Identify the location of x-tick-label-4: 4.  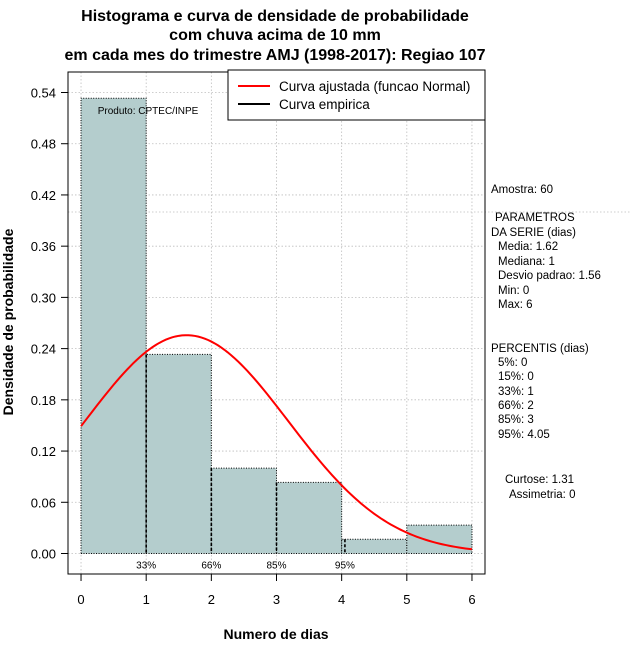
(341, 599).